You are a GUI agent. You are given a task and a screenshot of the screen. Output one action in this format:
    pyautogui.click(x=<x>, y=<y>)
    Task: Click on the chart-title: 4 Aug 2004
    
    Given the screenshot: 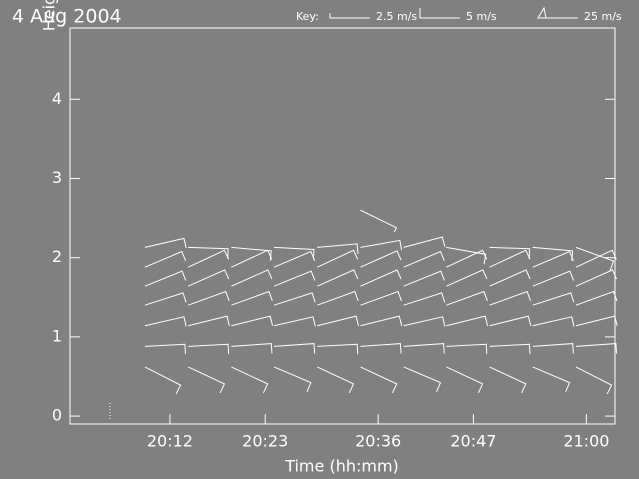 What is the action you would take?
    pyautogui.click(x=67, y=17)
    